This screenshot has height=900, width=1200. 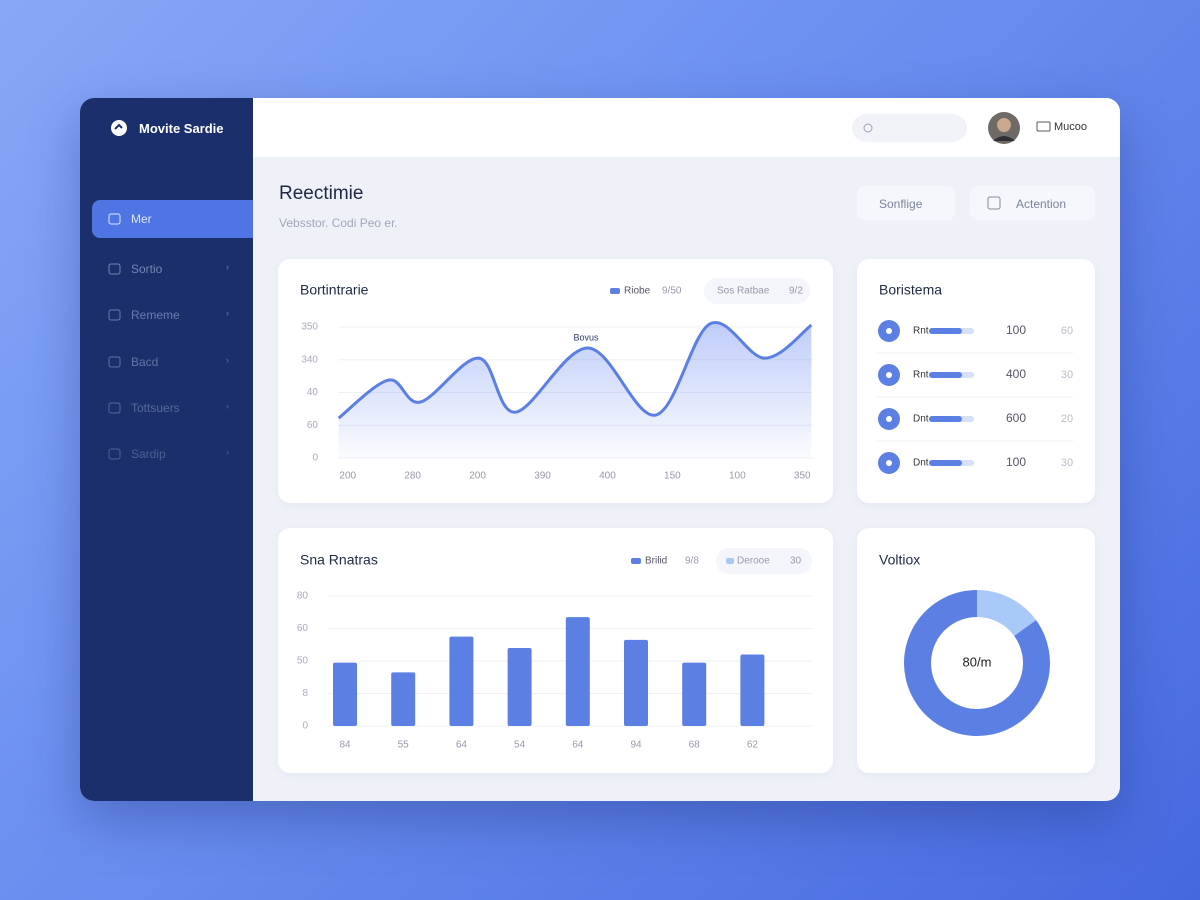 What do you see at coordinates (910, 290) in the screenshot?
I see `card-title: Boristema` at bounding box center [910, 290].